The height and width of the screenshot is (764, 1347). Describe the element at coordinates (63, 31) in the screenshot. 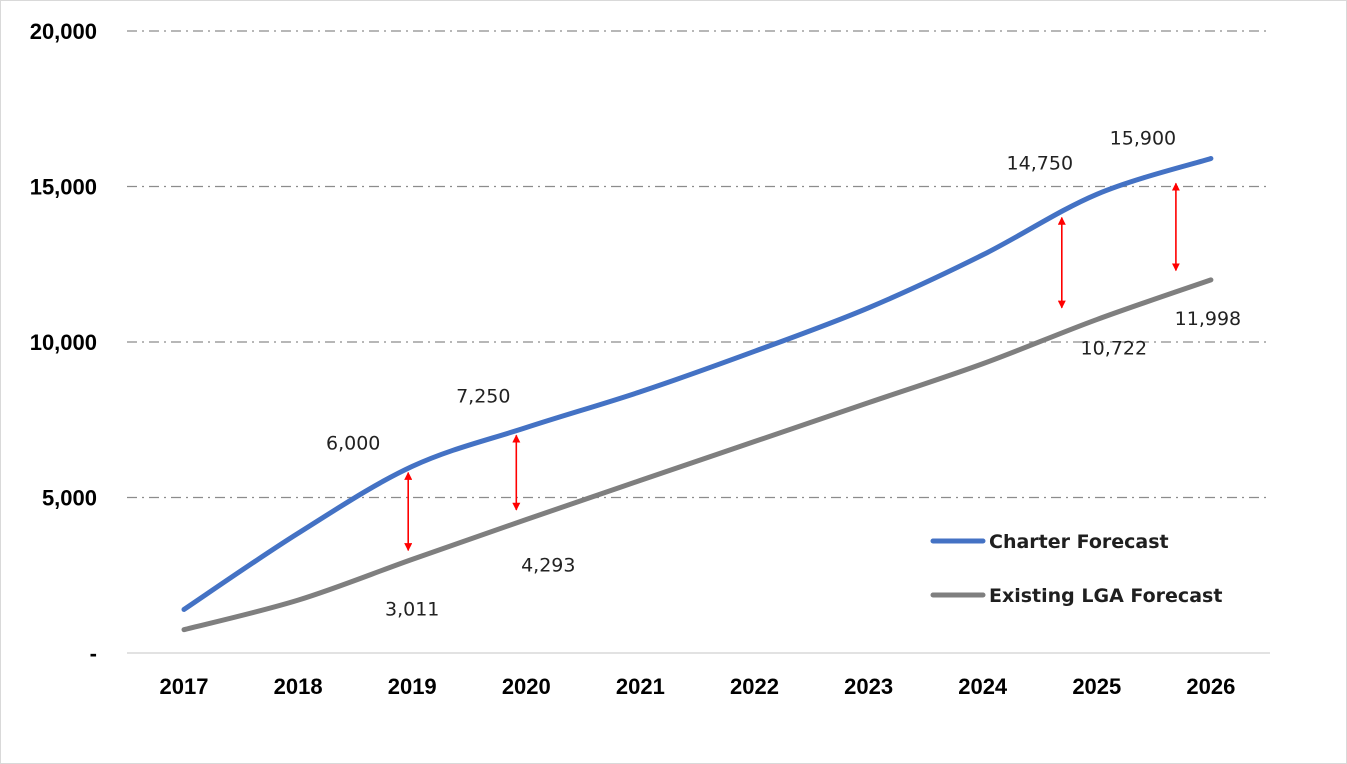

I see `y-tick-label: 20,000` at that location.